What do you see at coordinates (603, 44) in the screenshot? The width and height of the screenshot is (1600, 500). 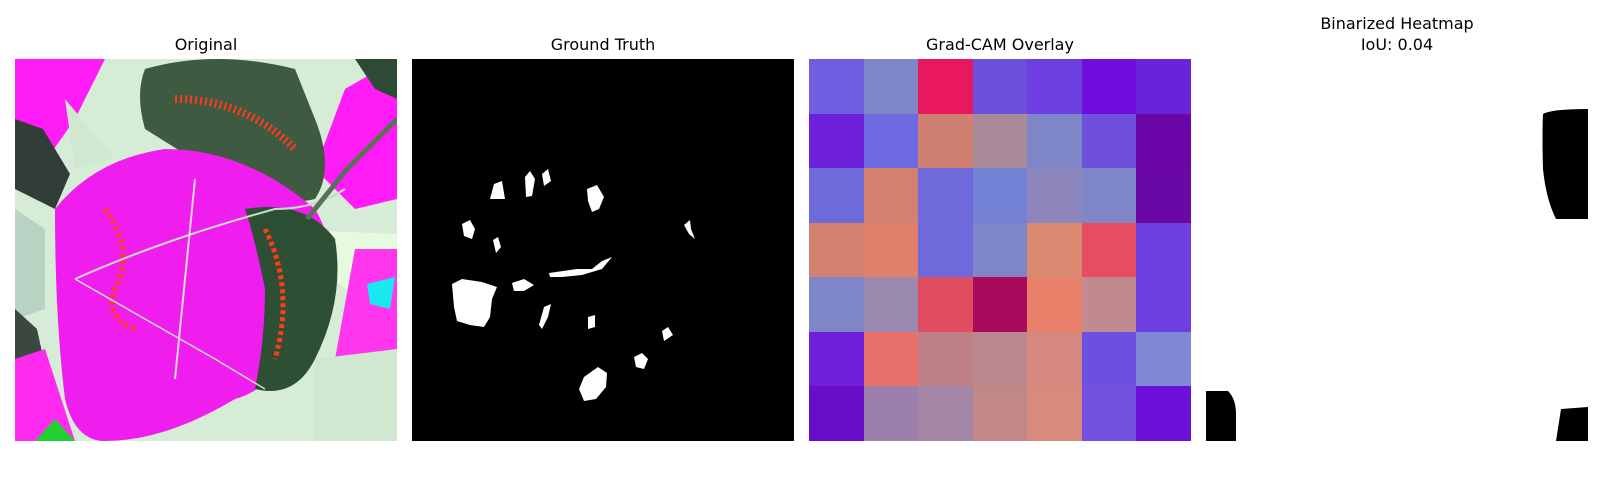 I see `panel-title-ground-truth: Ground Truth` at bounding box center [603, 44].